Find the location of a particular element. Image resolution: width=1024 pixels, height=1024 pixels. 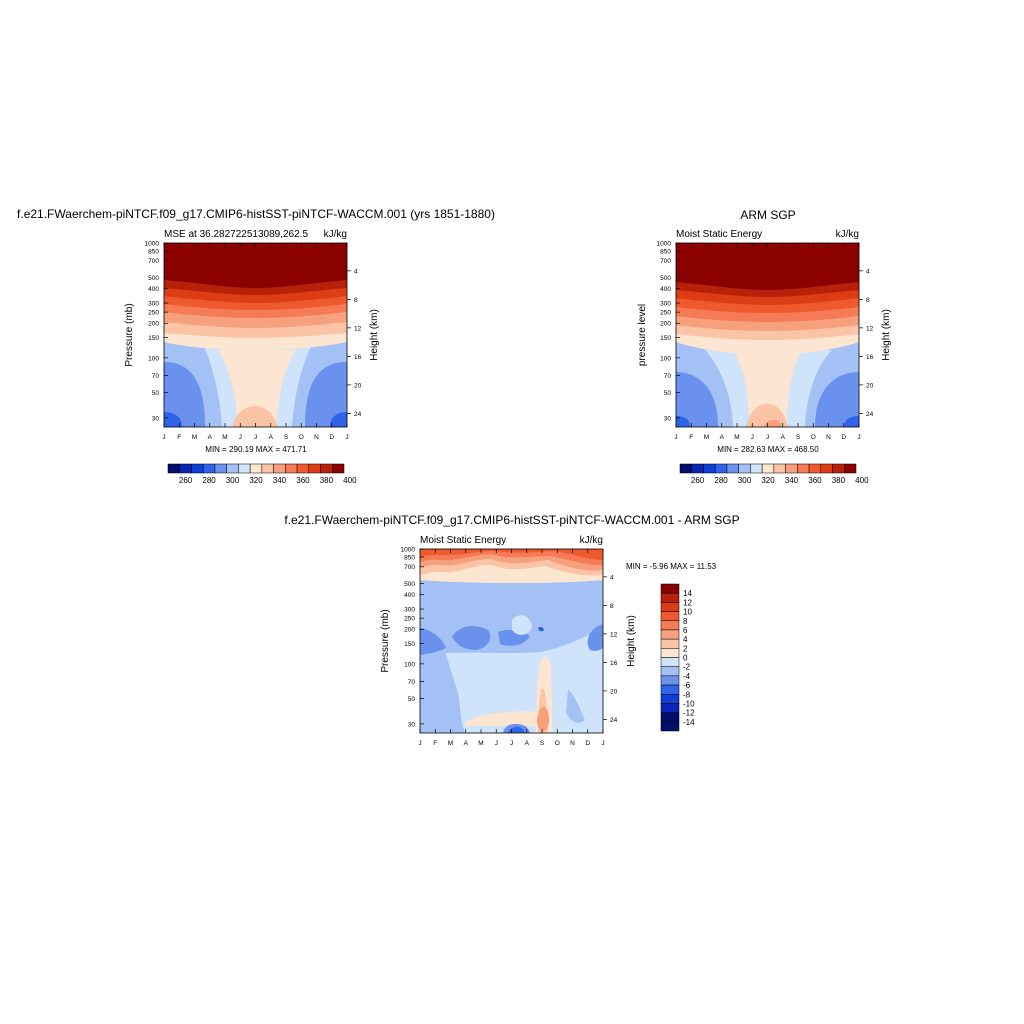

panel-model-ylabel-right: Height (km) is located at coordinates (374, 335).